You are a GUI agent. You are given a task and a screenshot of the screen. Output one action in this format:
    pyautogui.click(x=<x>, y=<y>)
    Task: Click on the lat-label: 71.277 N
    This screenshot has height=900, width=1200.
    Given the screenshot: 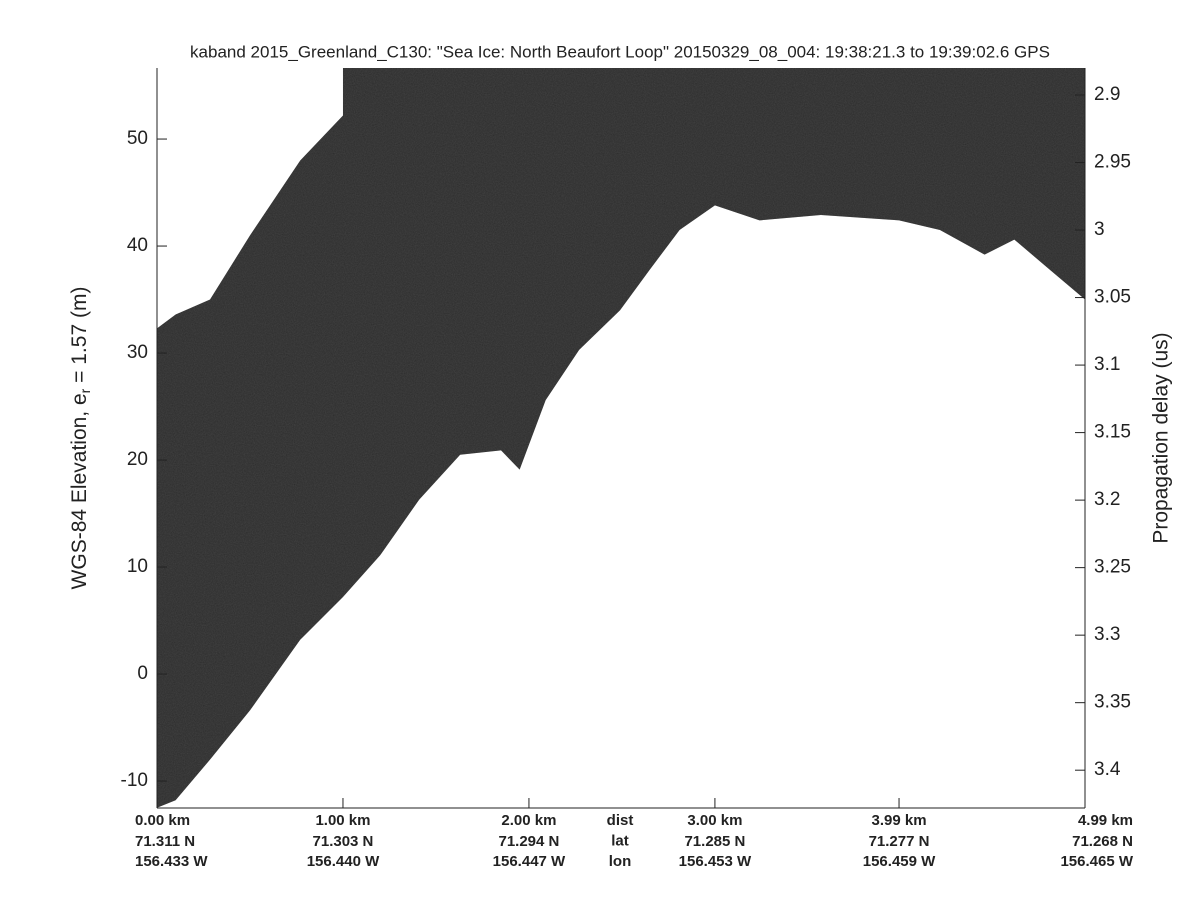 What is the action you would take?
    pyautogui.click(x=899, y=841)
    